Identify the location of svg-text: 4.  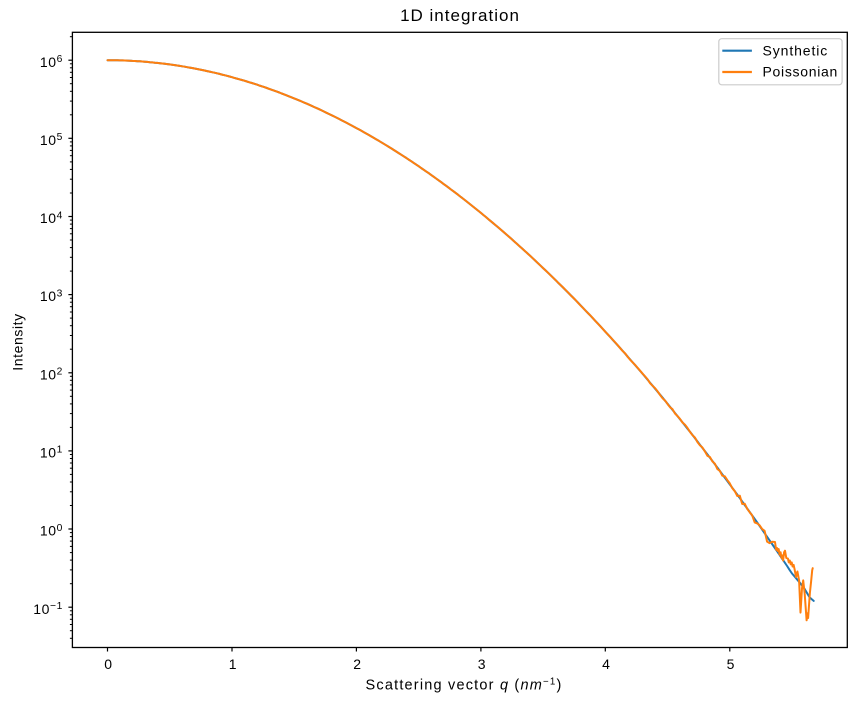
(606, 664).